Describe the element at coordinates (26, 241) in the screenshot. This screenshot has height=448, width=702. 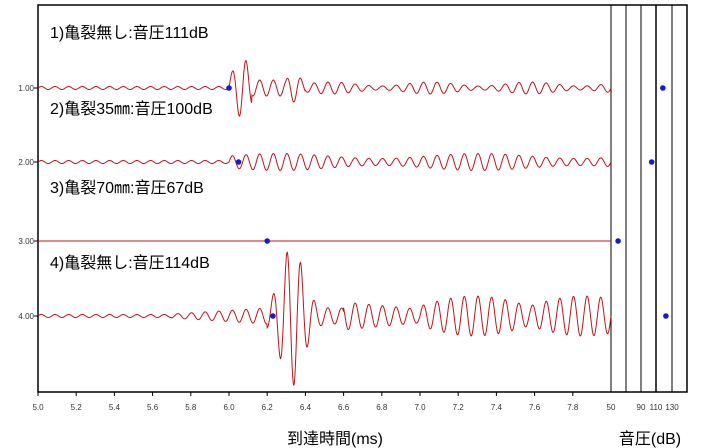
I see `y-tick-label: 3.00` at that location.